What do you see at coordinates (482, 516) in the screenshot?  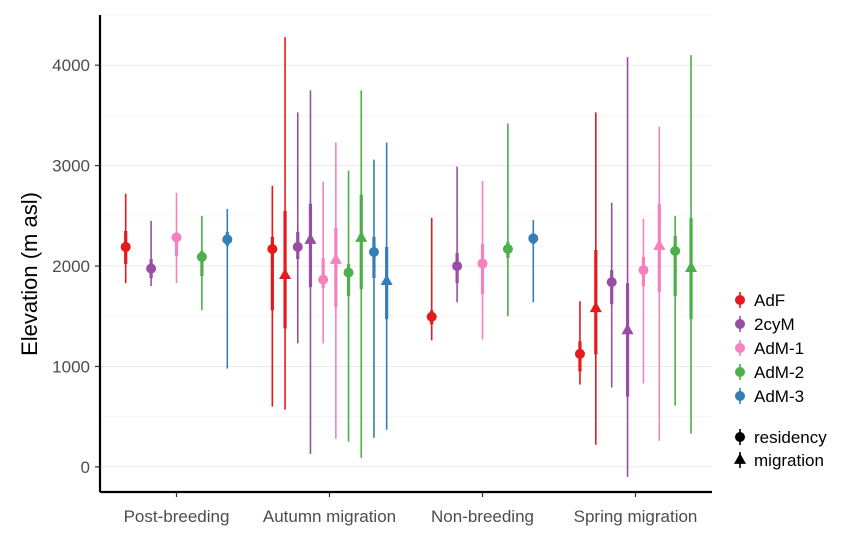 I see `x-tick-label: Non-breeding` at bounding box center [482, 516].